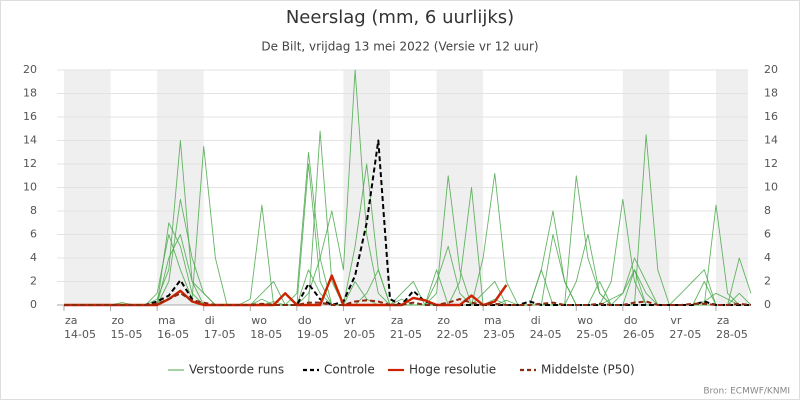 This screenshot has width=800, height=400. What do you see at coordinates (30, 140) in the screenshot?
I see `y-tick-label: 14` at bounding box center [30, 140].